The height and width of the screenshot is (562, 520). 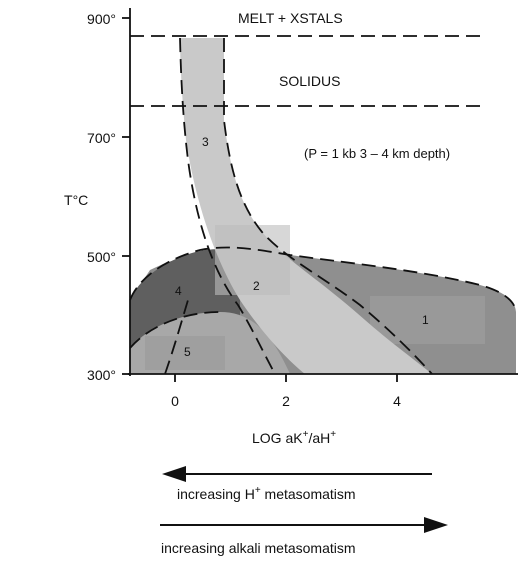 I want to click on region-label-3: 3, so click(x=205, y=142).